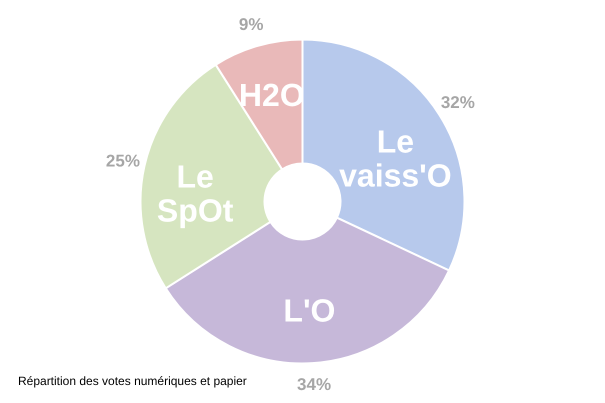 The height and width of the screenshot is (403, 605). I want to click on slice-label: L'O, so click(309, 310).